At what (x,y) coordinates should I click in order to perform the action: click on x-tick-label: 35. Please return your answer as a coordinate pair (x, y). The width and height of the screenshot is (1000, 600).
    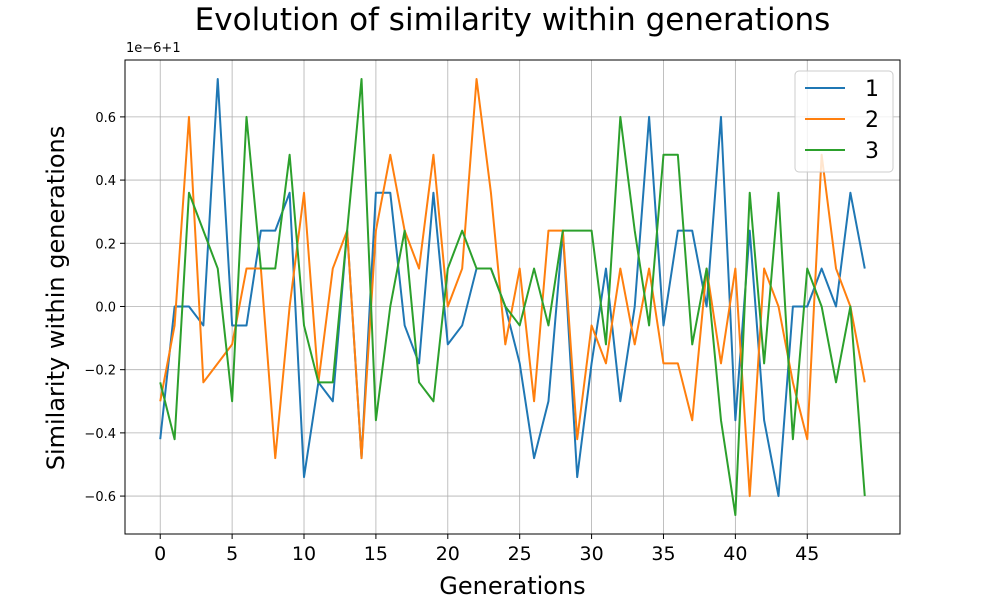
    Looking at the image, I should click on (663, 554).